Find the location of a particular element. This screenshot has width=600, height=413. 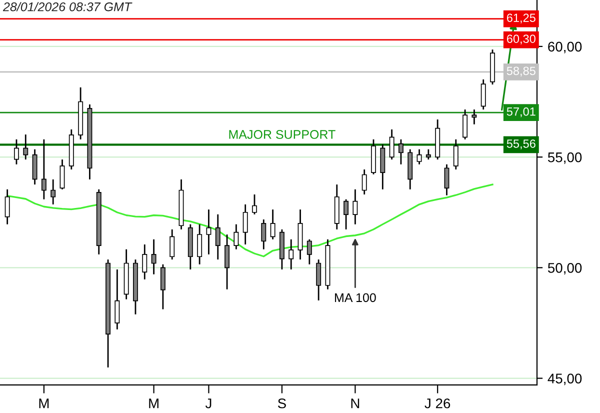

annotation: MAJOR SUPPORT is located at coordinates (282, 134).